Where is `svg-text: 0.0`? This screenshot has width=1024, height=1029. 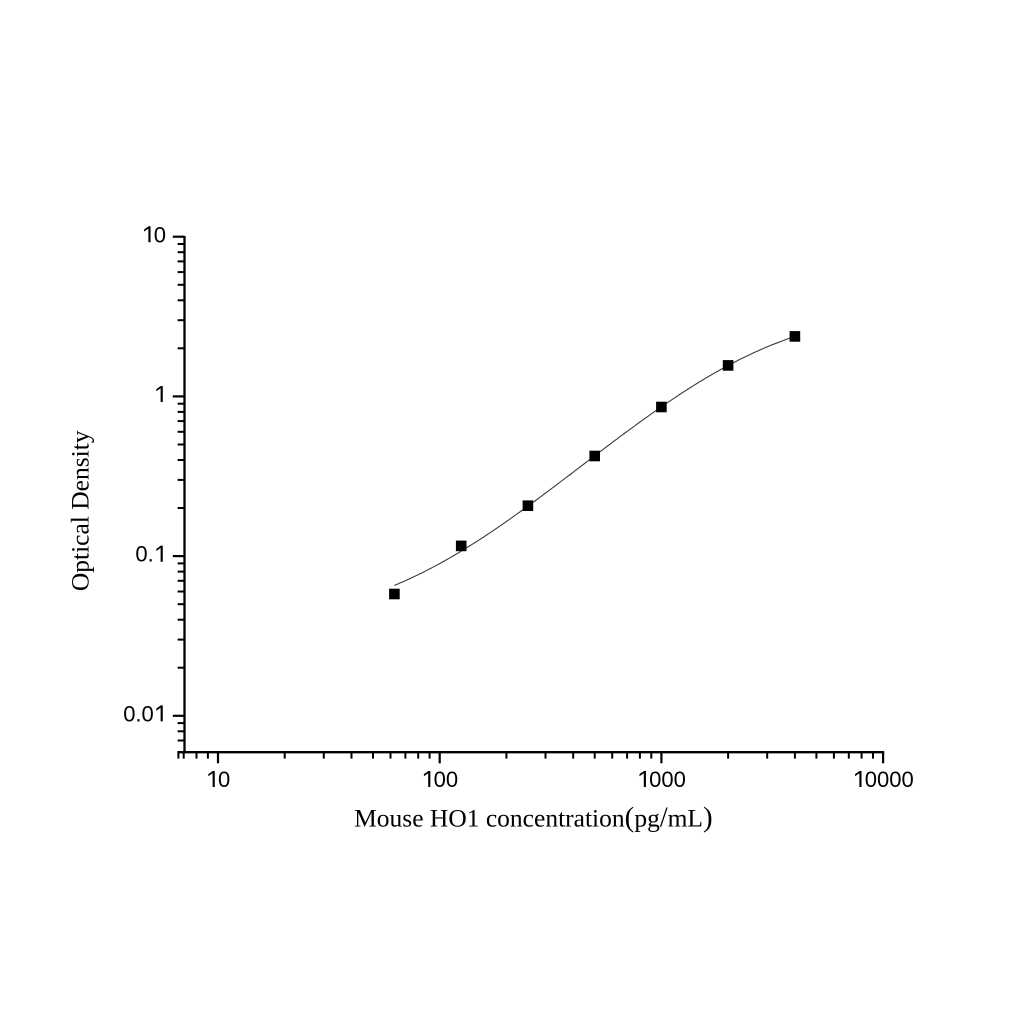 svg-text: 0.0 is located at coordinates (138, 713).